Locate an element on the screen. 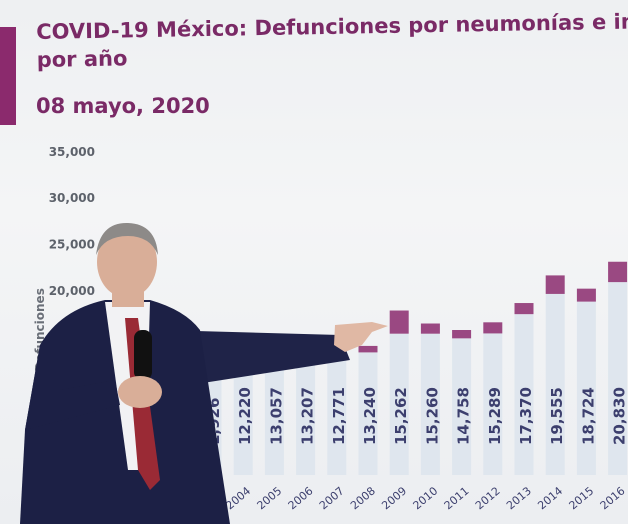 The height and width of the screenshot is (524, 628). bar-value-label: 12,220 is located at coordinates (245, 416).